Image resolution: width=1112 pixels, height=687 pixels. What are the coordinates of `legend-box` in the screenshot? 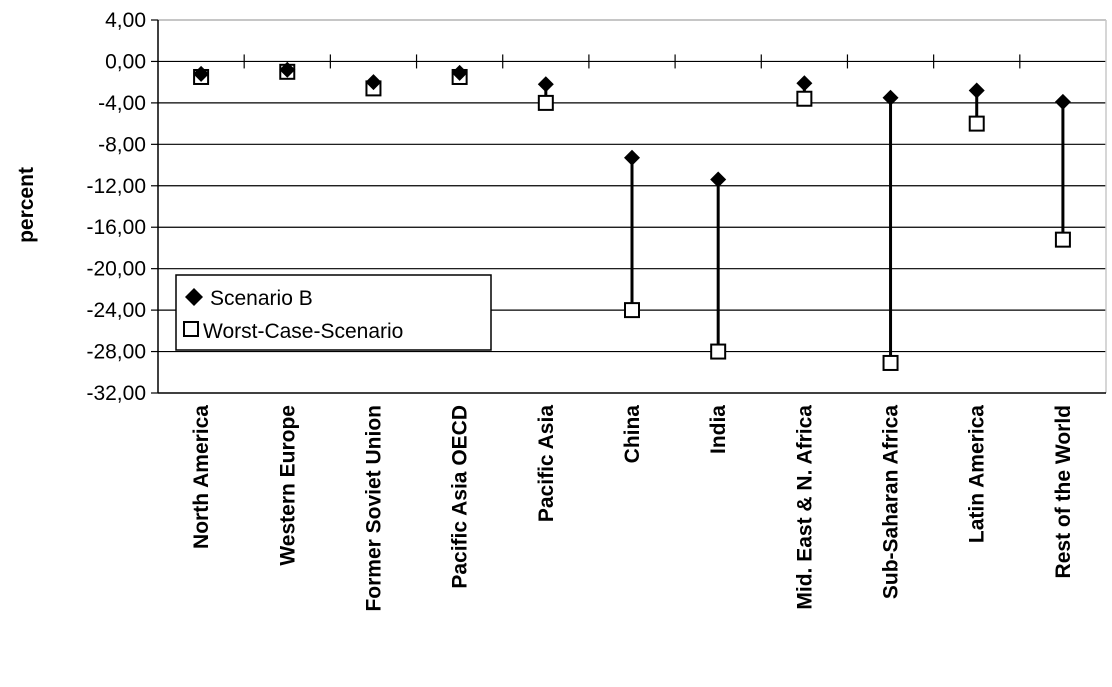 It's located at (333, 312).